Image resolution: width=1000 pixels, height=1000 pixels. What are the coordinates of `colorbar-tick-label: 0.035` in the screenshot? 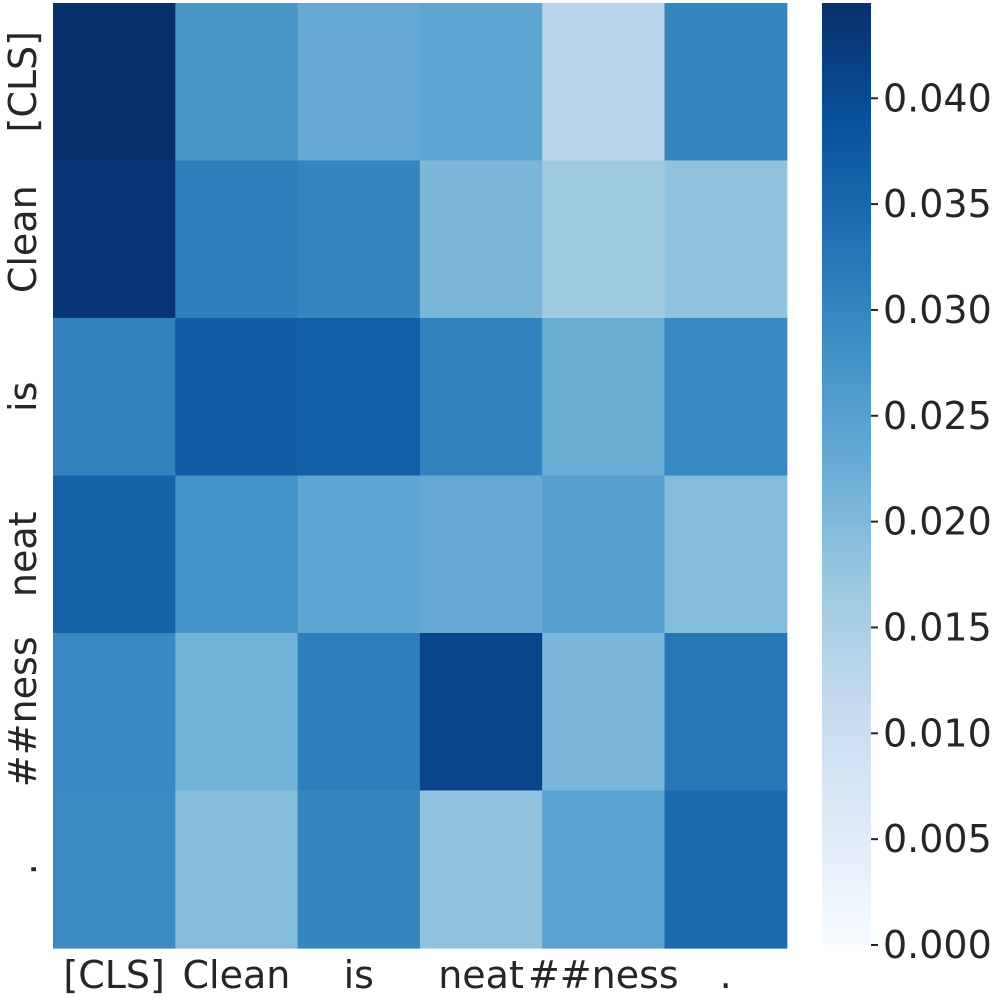 It's located at (937, 204).